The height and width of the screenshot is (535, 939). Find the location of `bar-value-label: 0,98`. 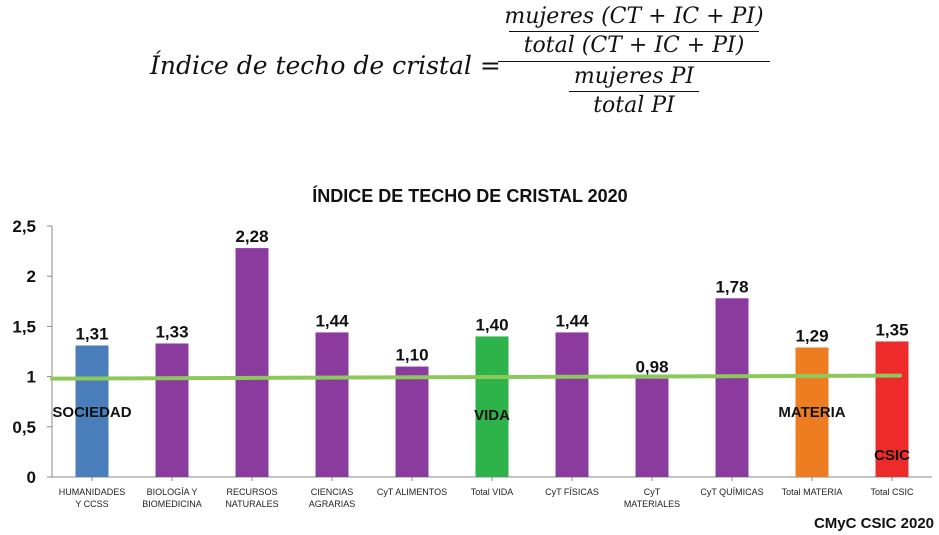

bar-value-label: 0,98 is located at coordinates (651, 367).